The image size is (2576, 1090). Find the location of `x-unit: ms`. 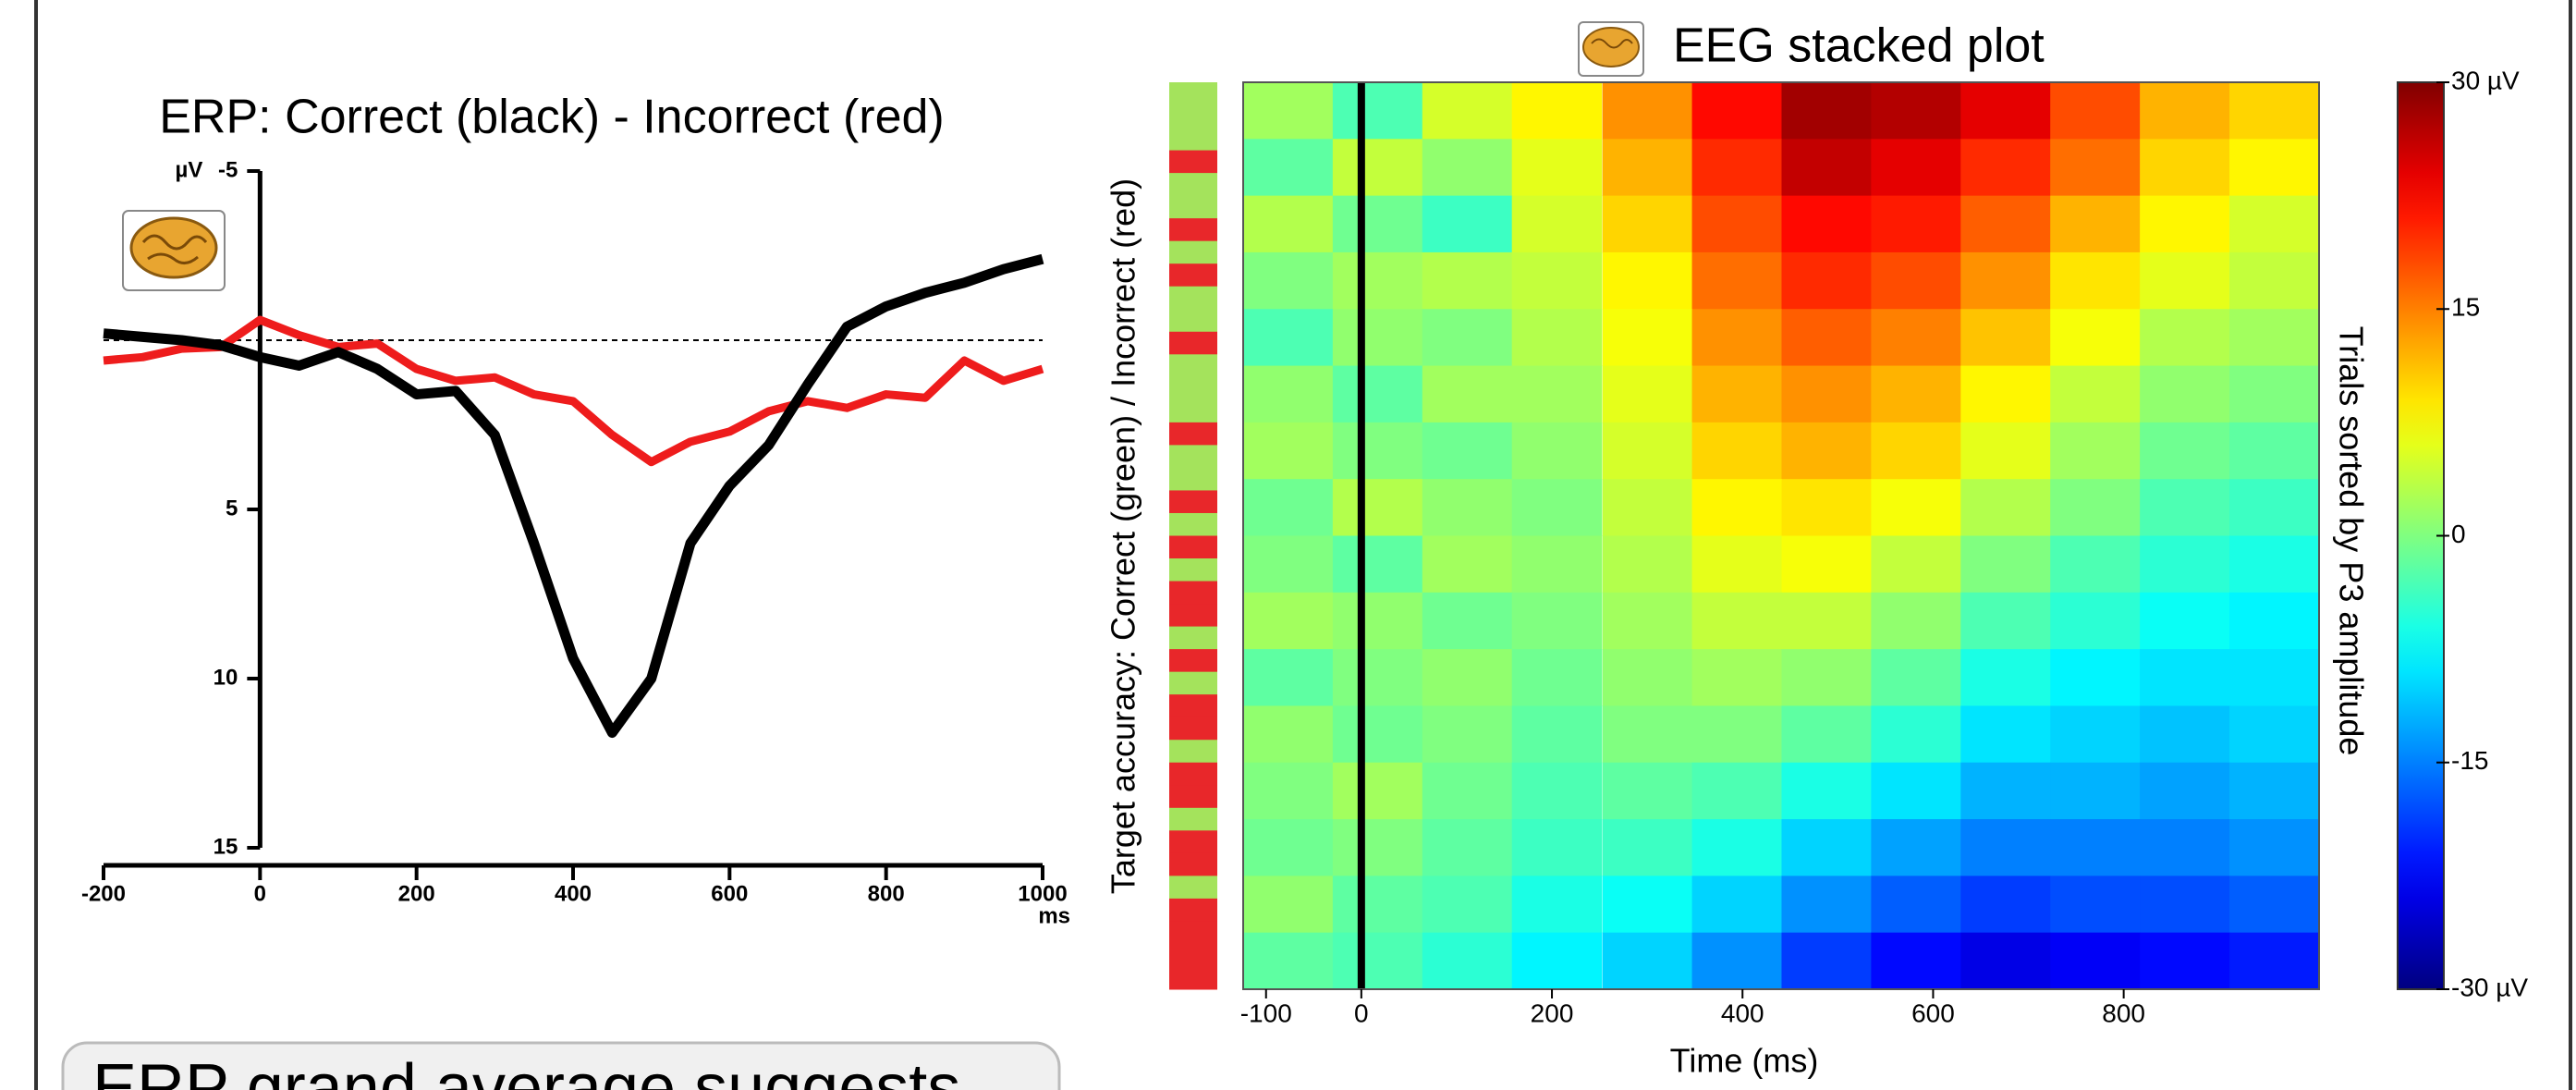

x-unit: ms is located at coordinates (1054, 915).